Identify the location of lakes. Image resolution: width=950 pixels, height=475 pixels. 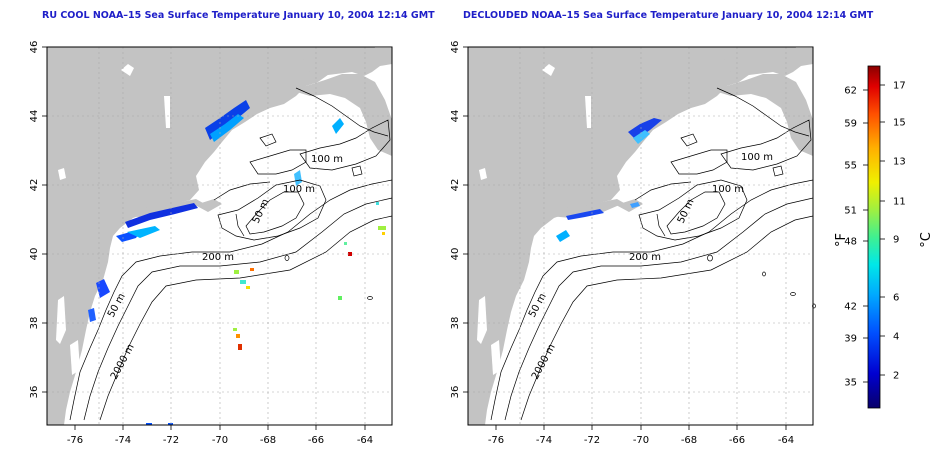
(113, 219).